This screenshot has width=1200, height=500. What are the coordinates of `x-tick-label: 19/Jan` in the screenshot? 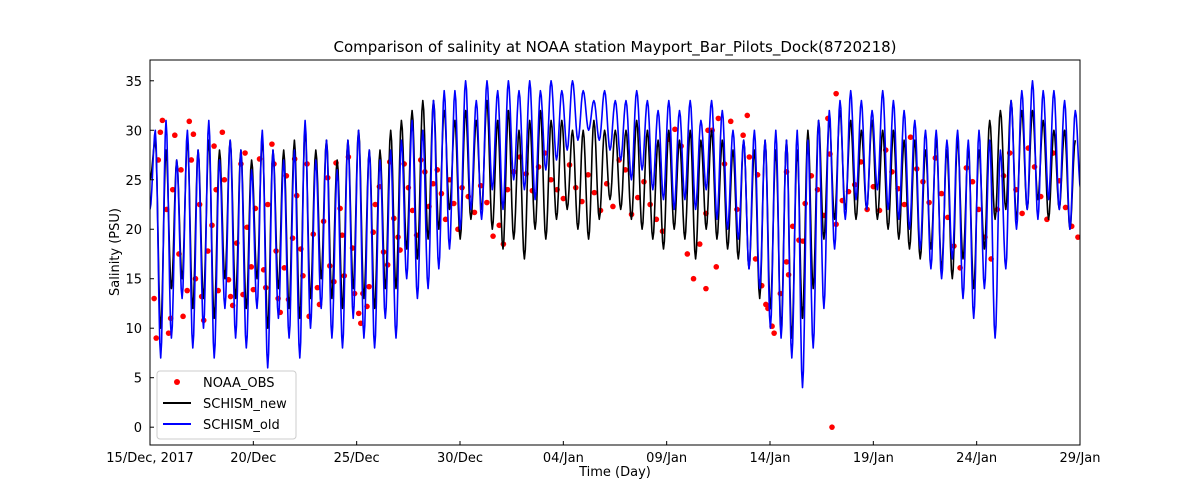 It's located at (873, 458).